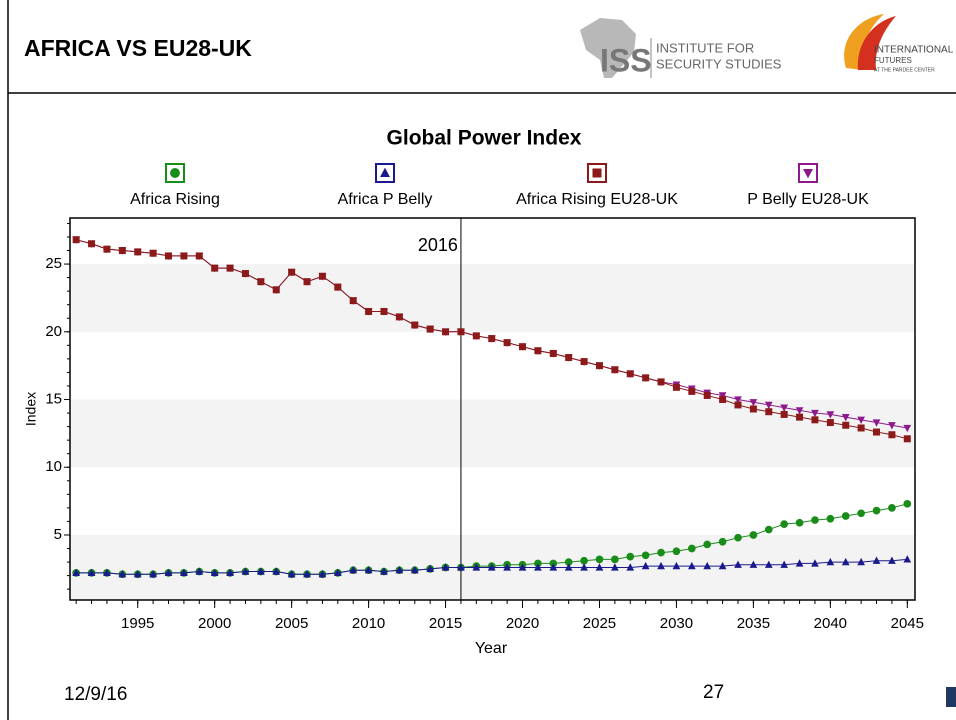 This screenshot has height=720, width=956. I want to click on iss-line: SECURITY STUDIES, so click(719, 63).